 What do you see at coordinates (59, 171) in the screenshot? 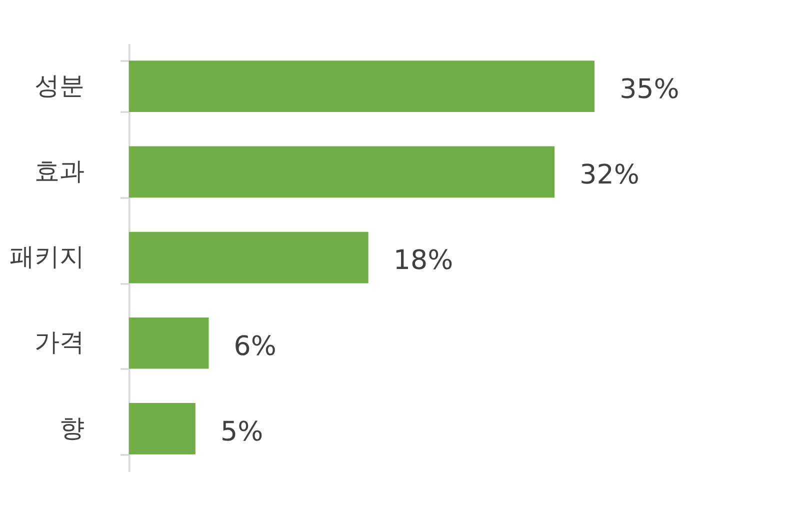
I see `y-tick-label: 효과` at bounding box center [59, 171].